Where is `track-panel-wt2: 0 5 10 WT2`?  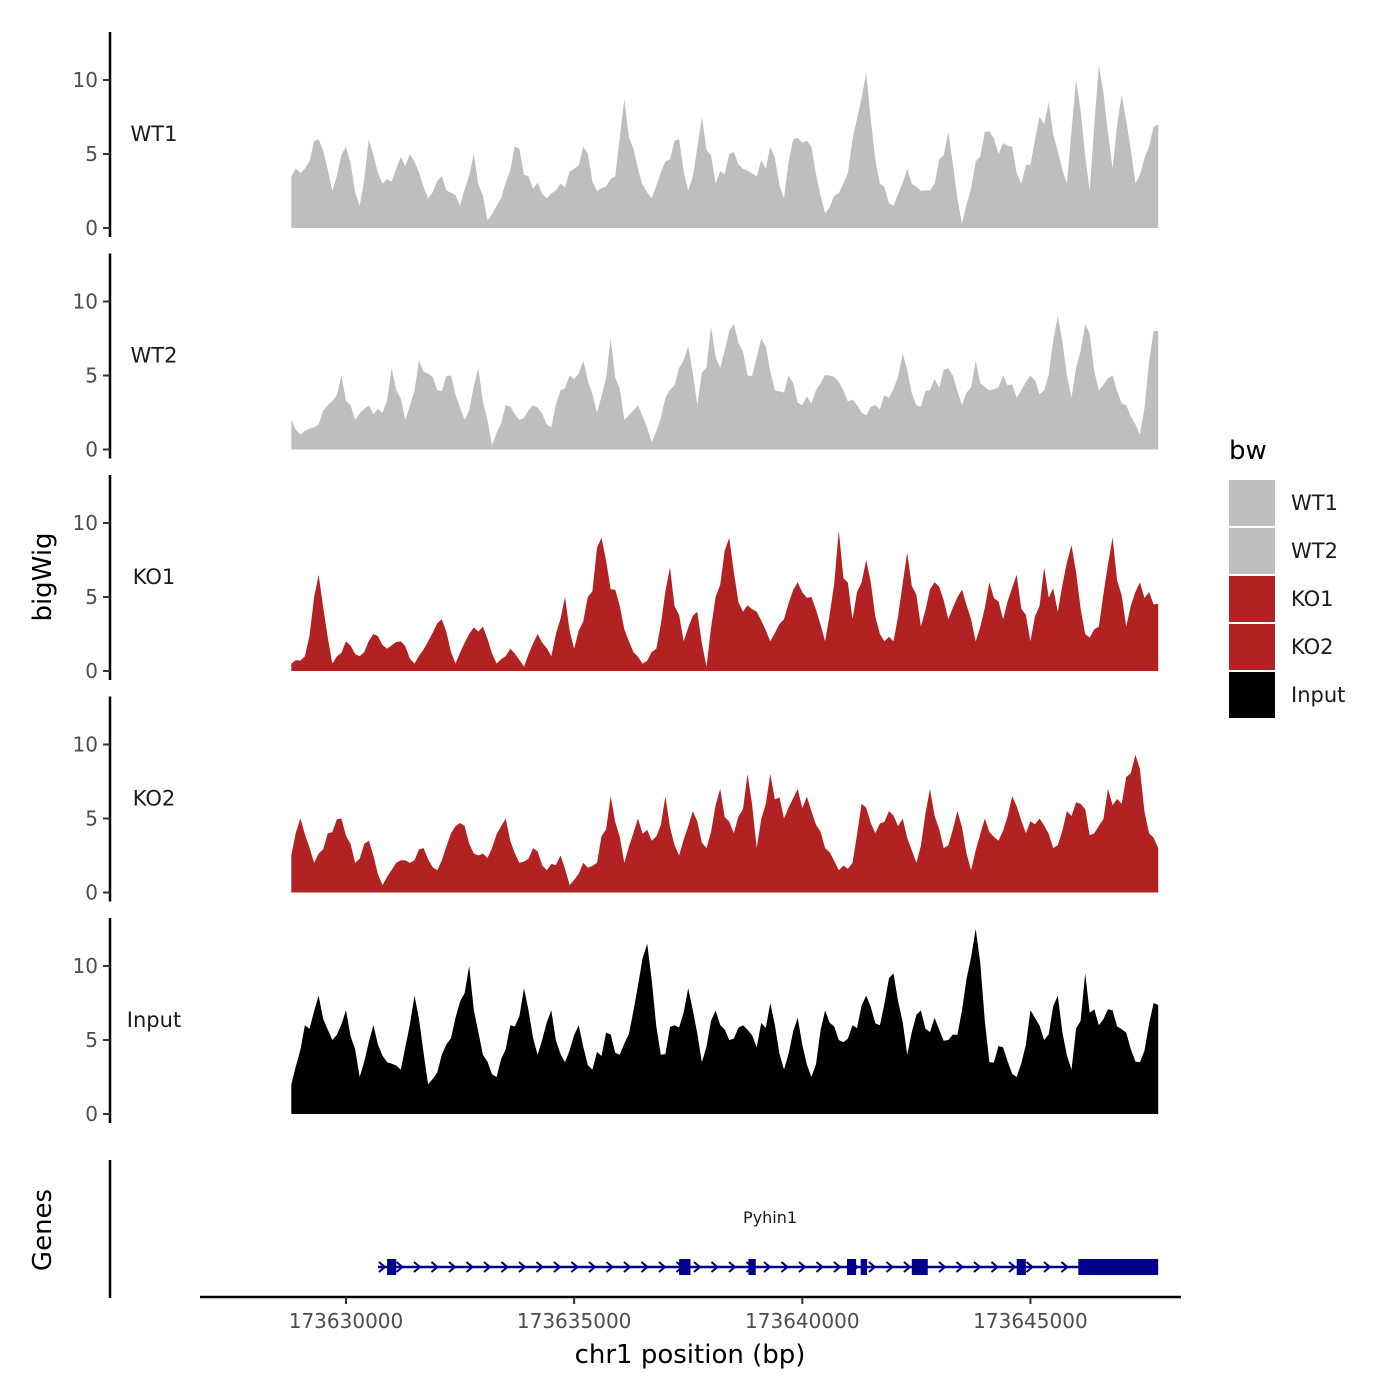
track-panel-wt2: 0 5 10 WT2 is located at coordinates (616, 357).